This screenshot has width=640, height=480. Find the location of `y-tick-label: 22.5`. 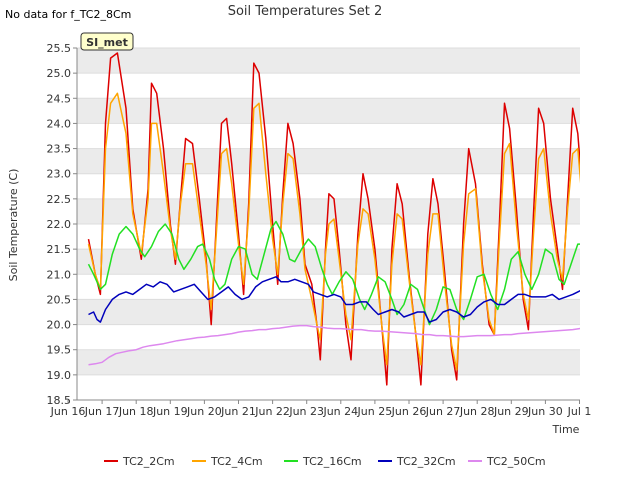

y-tick-label: 22.5 is located at coordinates (59, 199).